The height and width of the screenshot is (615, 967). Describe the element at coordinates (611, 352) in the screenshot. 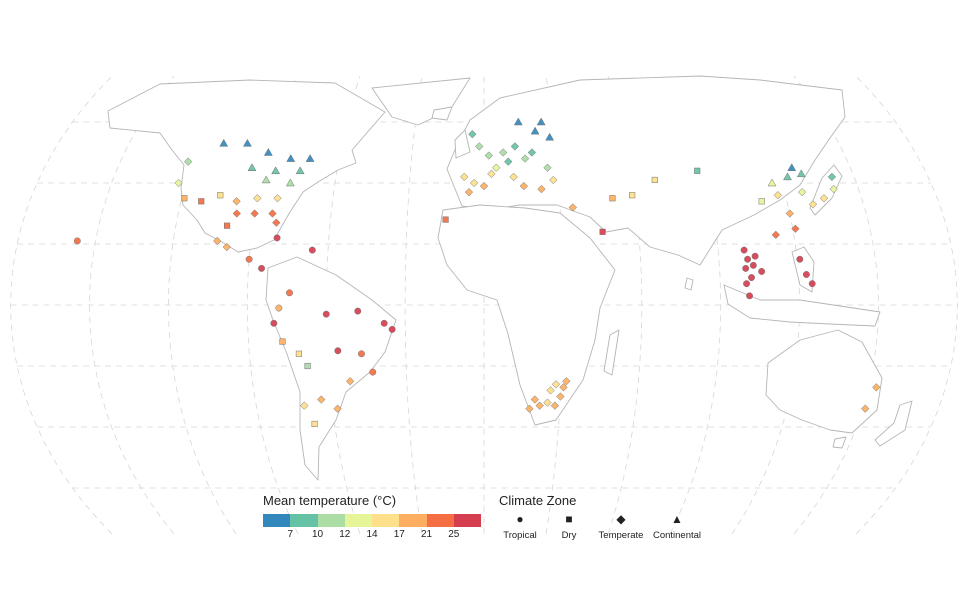

I see `madagascar` at that location.